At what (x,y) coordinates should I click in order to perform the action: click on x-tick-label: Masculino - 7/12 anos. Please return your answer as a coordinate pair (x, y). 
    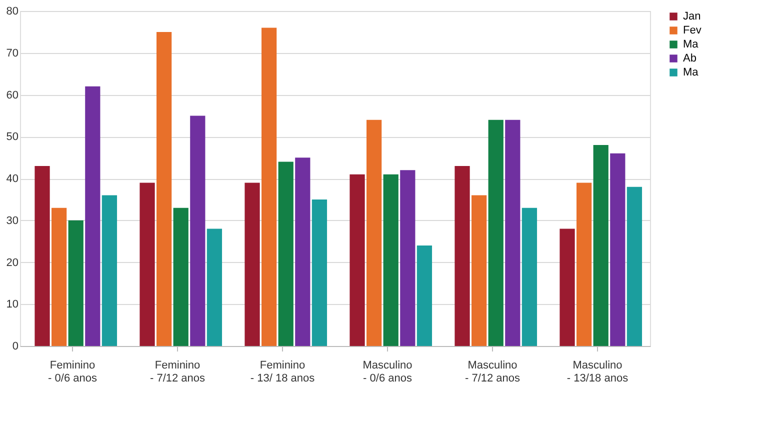
    Looking at the image, I should click on (492, 372).